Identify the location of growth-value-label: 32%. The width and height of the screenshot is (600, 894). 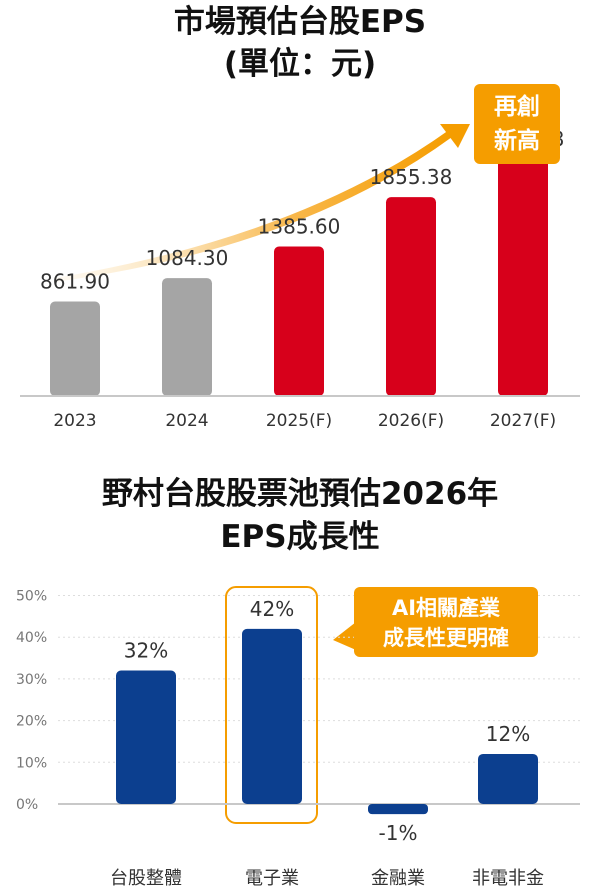
(146, 651).